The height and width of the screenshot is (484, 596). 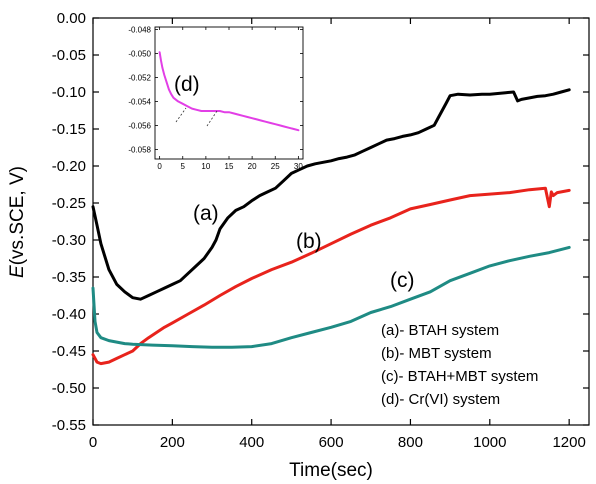 I want to click on legend-entry-c: (c)- BTAH+MBT system, so click(x=459, y=376).